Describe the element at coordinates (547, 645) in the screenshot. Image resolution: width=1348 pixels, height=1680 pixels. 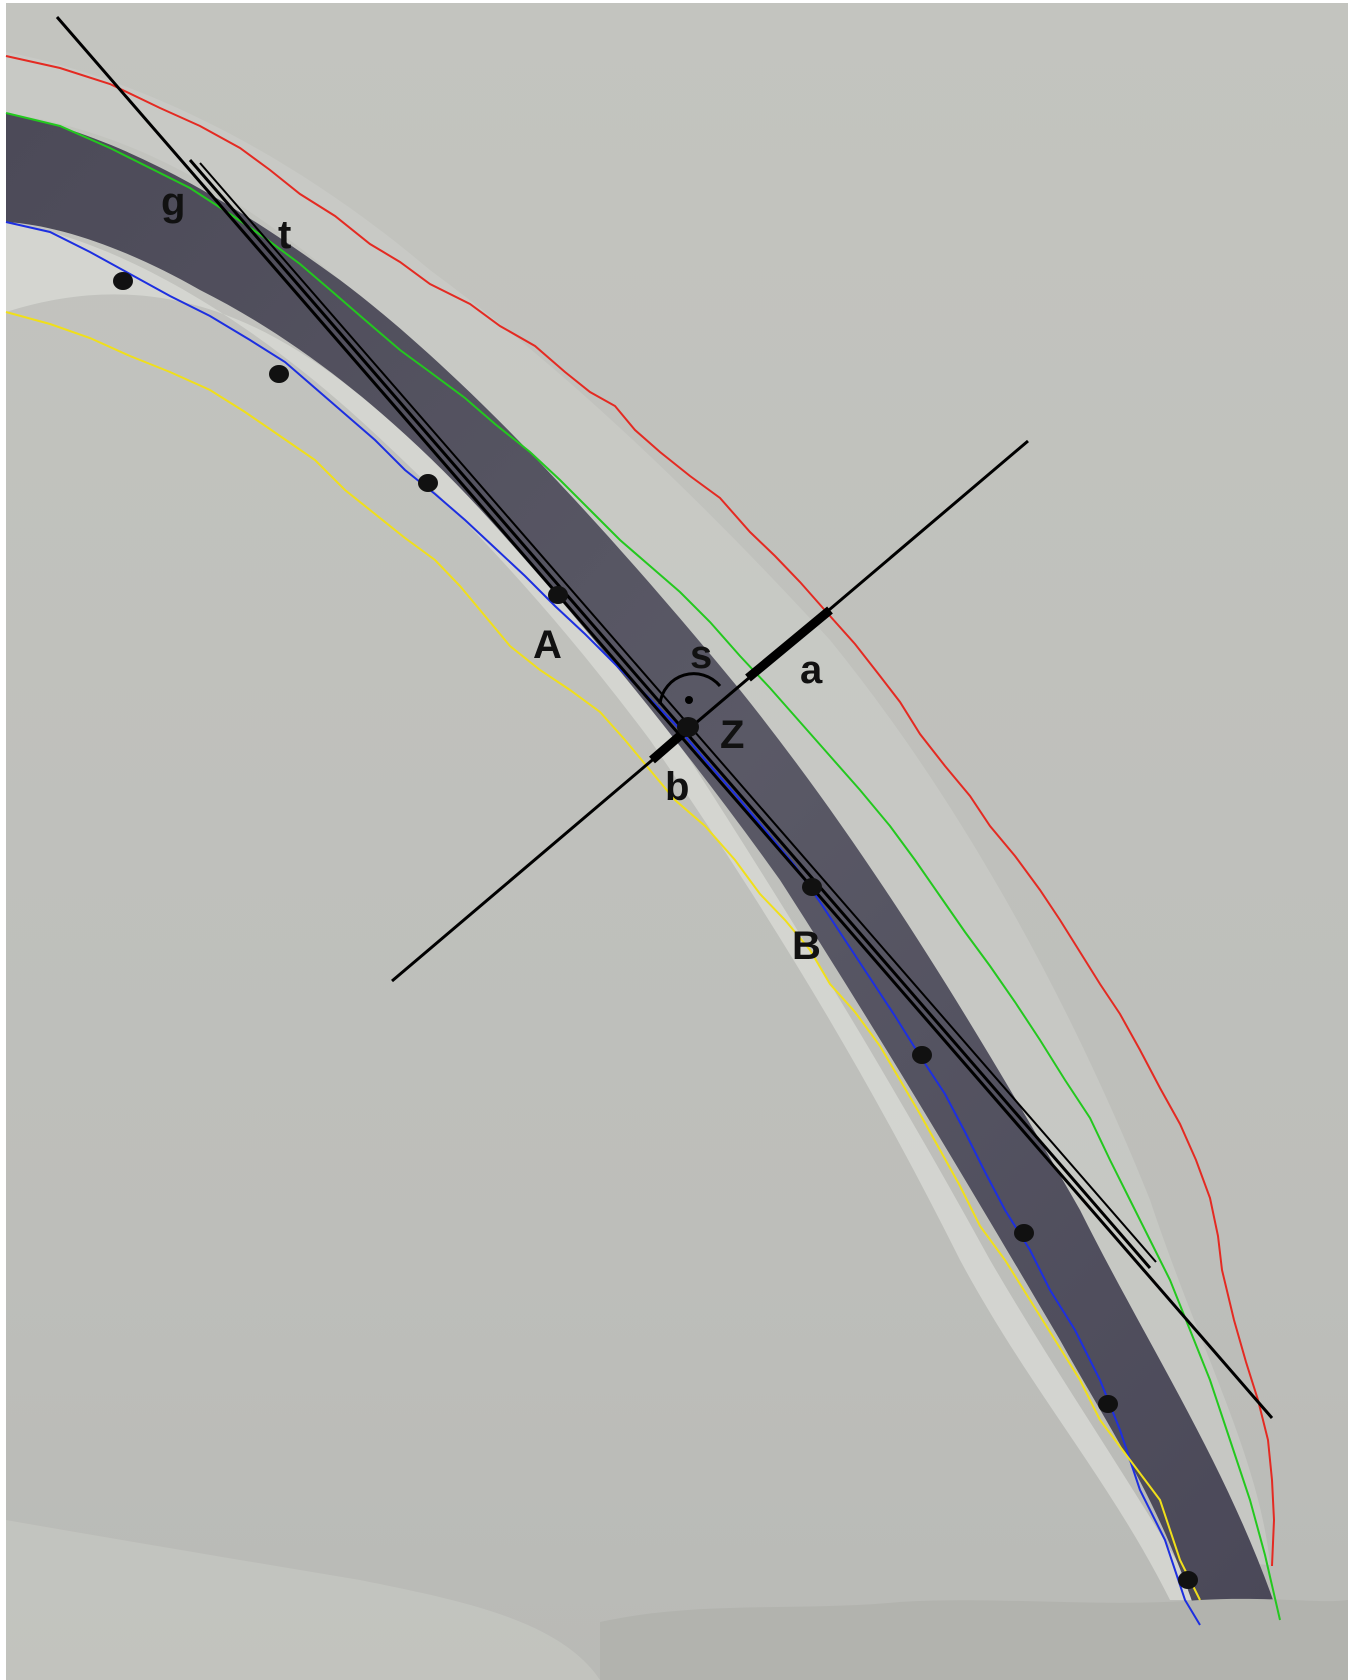
I see `label-A: A` at that location.